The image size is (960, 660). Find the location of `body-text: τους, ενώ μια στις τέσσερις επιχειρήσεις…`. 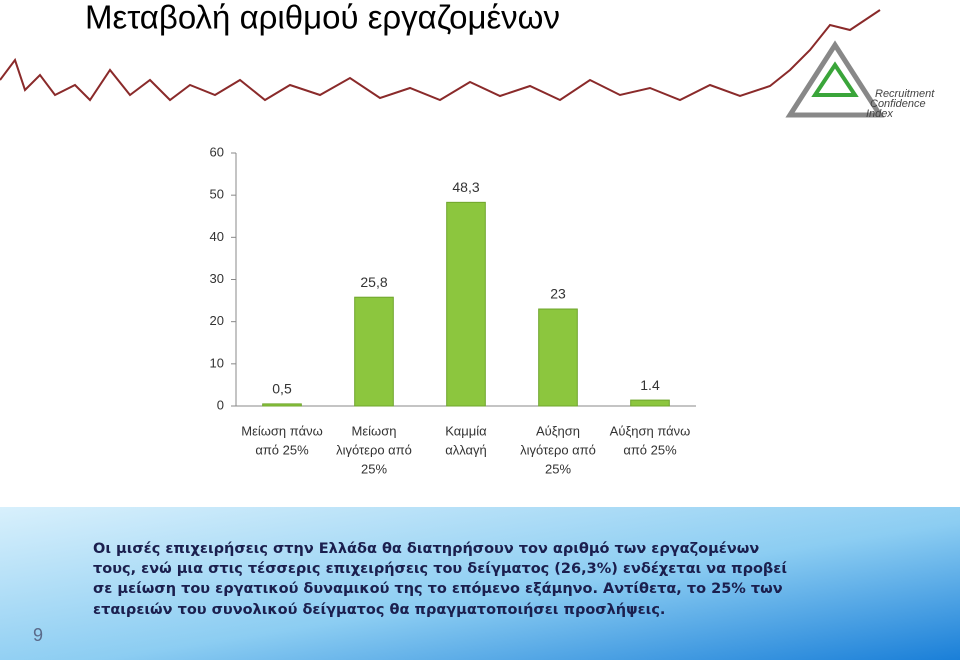

body-text: τους, ενώ μια στις τέσσερις επιχειρήσεις… is located at coordinates (440, 569).